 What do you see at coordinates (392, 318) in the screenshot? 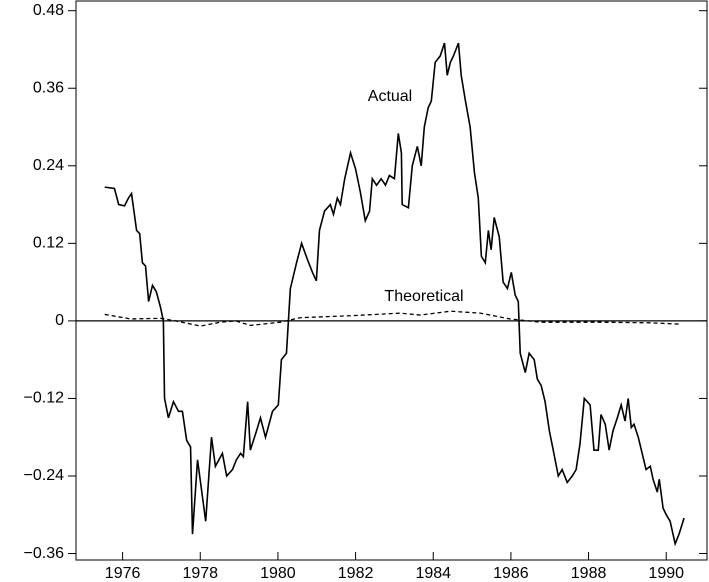
I see `line-theoretical` at bounding box center [392, 318].